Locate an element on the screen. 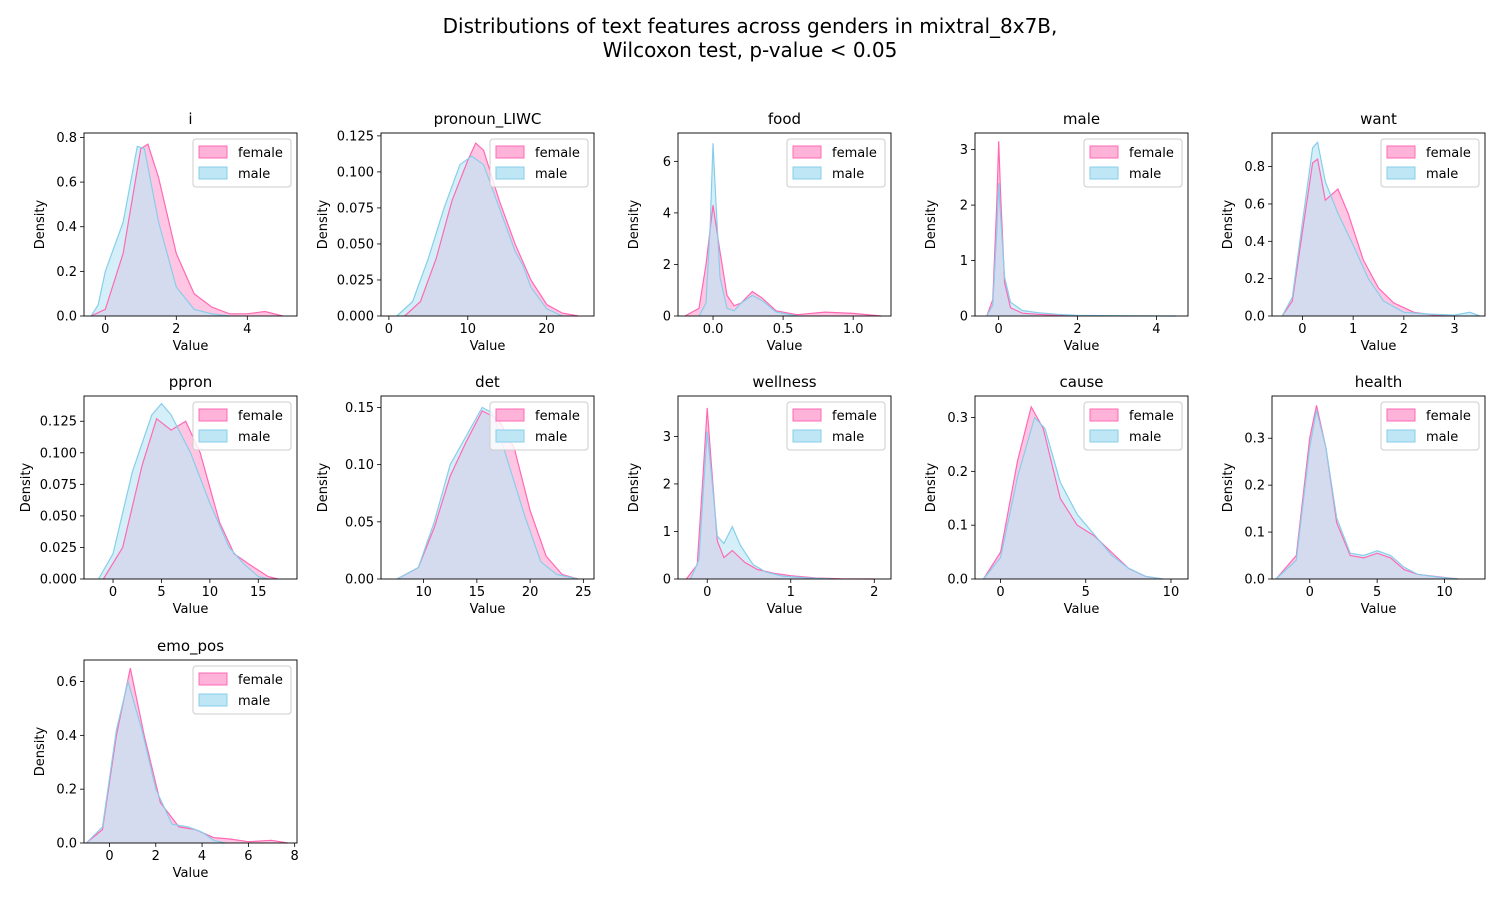  subplot-title: male is located at coordinates (1081, 119).